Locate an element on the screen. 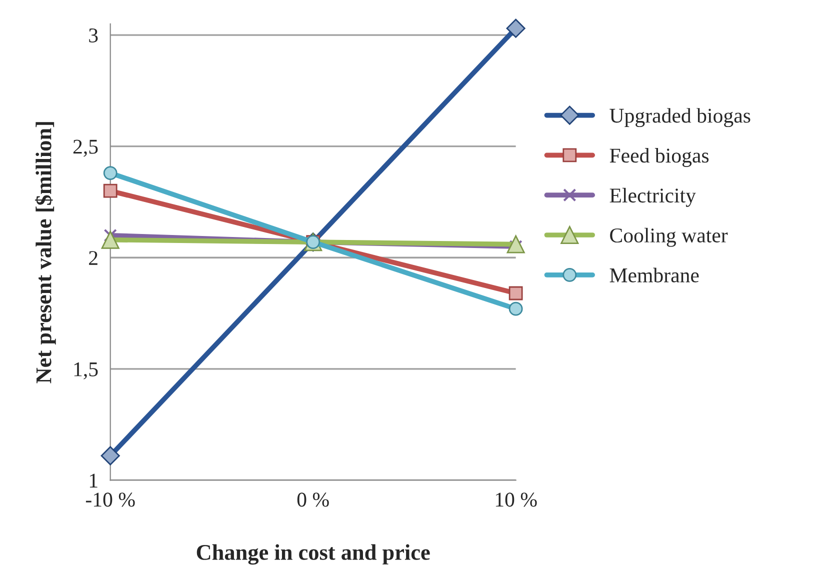 The width and height of the screenshot is (836, 569). y-tick-label: 3 is located at coordinates (93, 35).